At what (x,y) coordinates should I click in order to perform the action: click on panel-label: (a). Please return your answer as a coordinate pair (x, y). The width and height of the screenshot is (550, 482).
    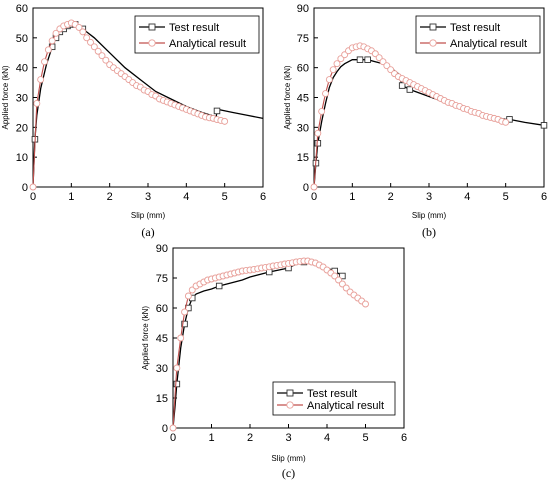
    Looking at the image, I should click on (147, 232).